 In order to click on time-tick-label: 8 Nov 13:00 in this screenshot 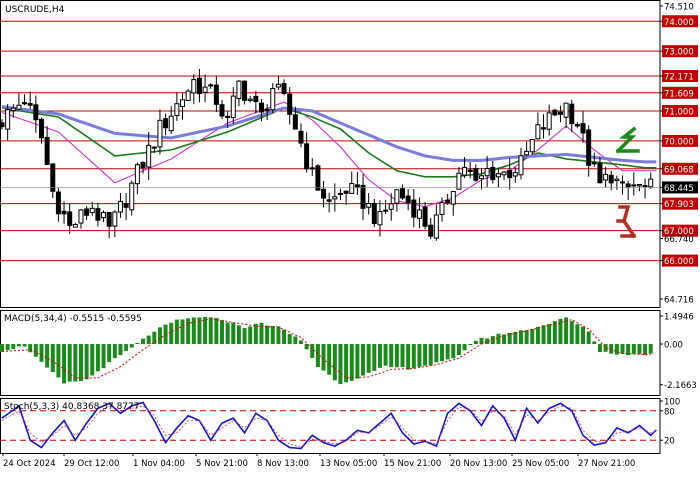, I will do `click(283, 464)`.